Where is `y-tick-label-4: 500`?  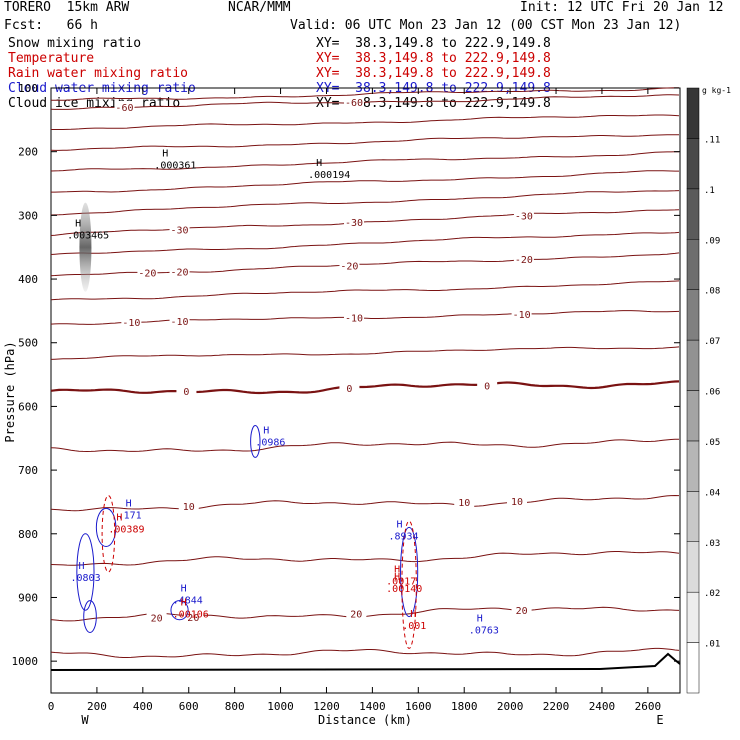
y-tick-label-4: 500 is located at coordinates (28, 343).